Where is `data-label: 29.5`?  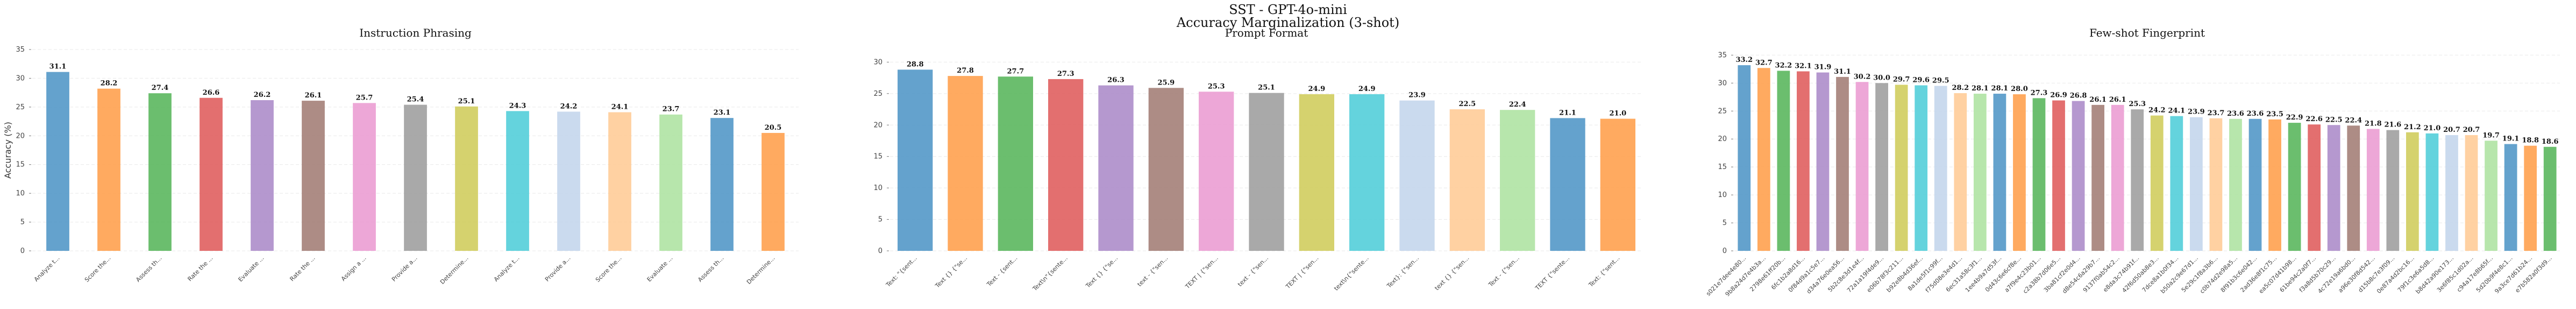 data-label: 29.5 is located at coordinates (1940, 81).